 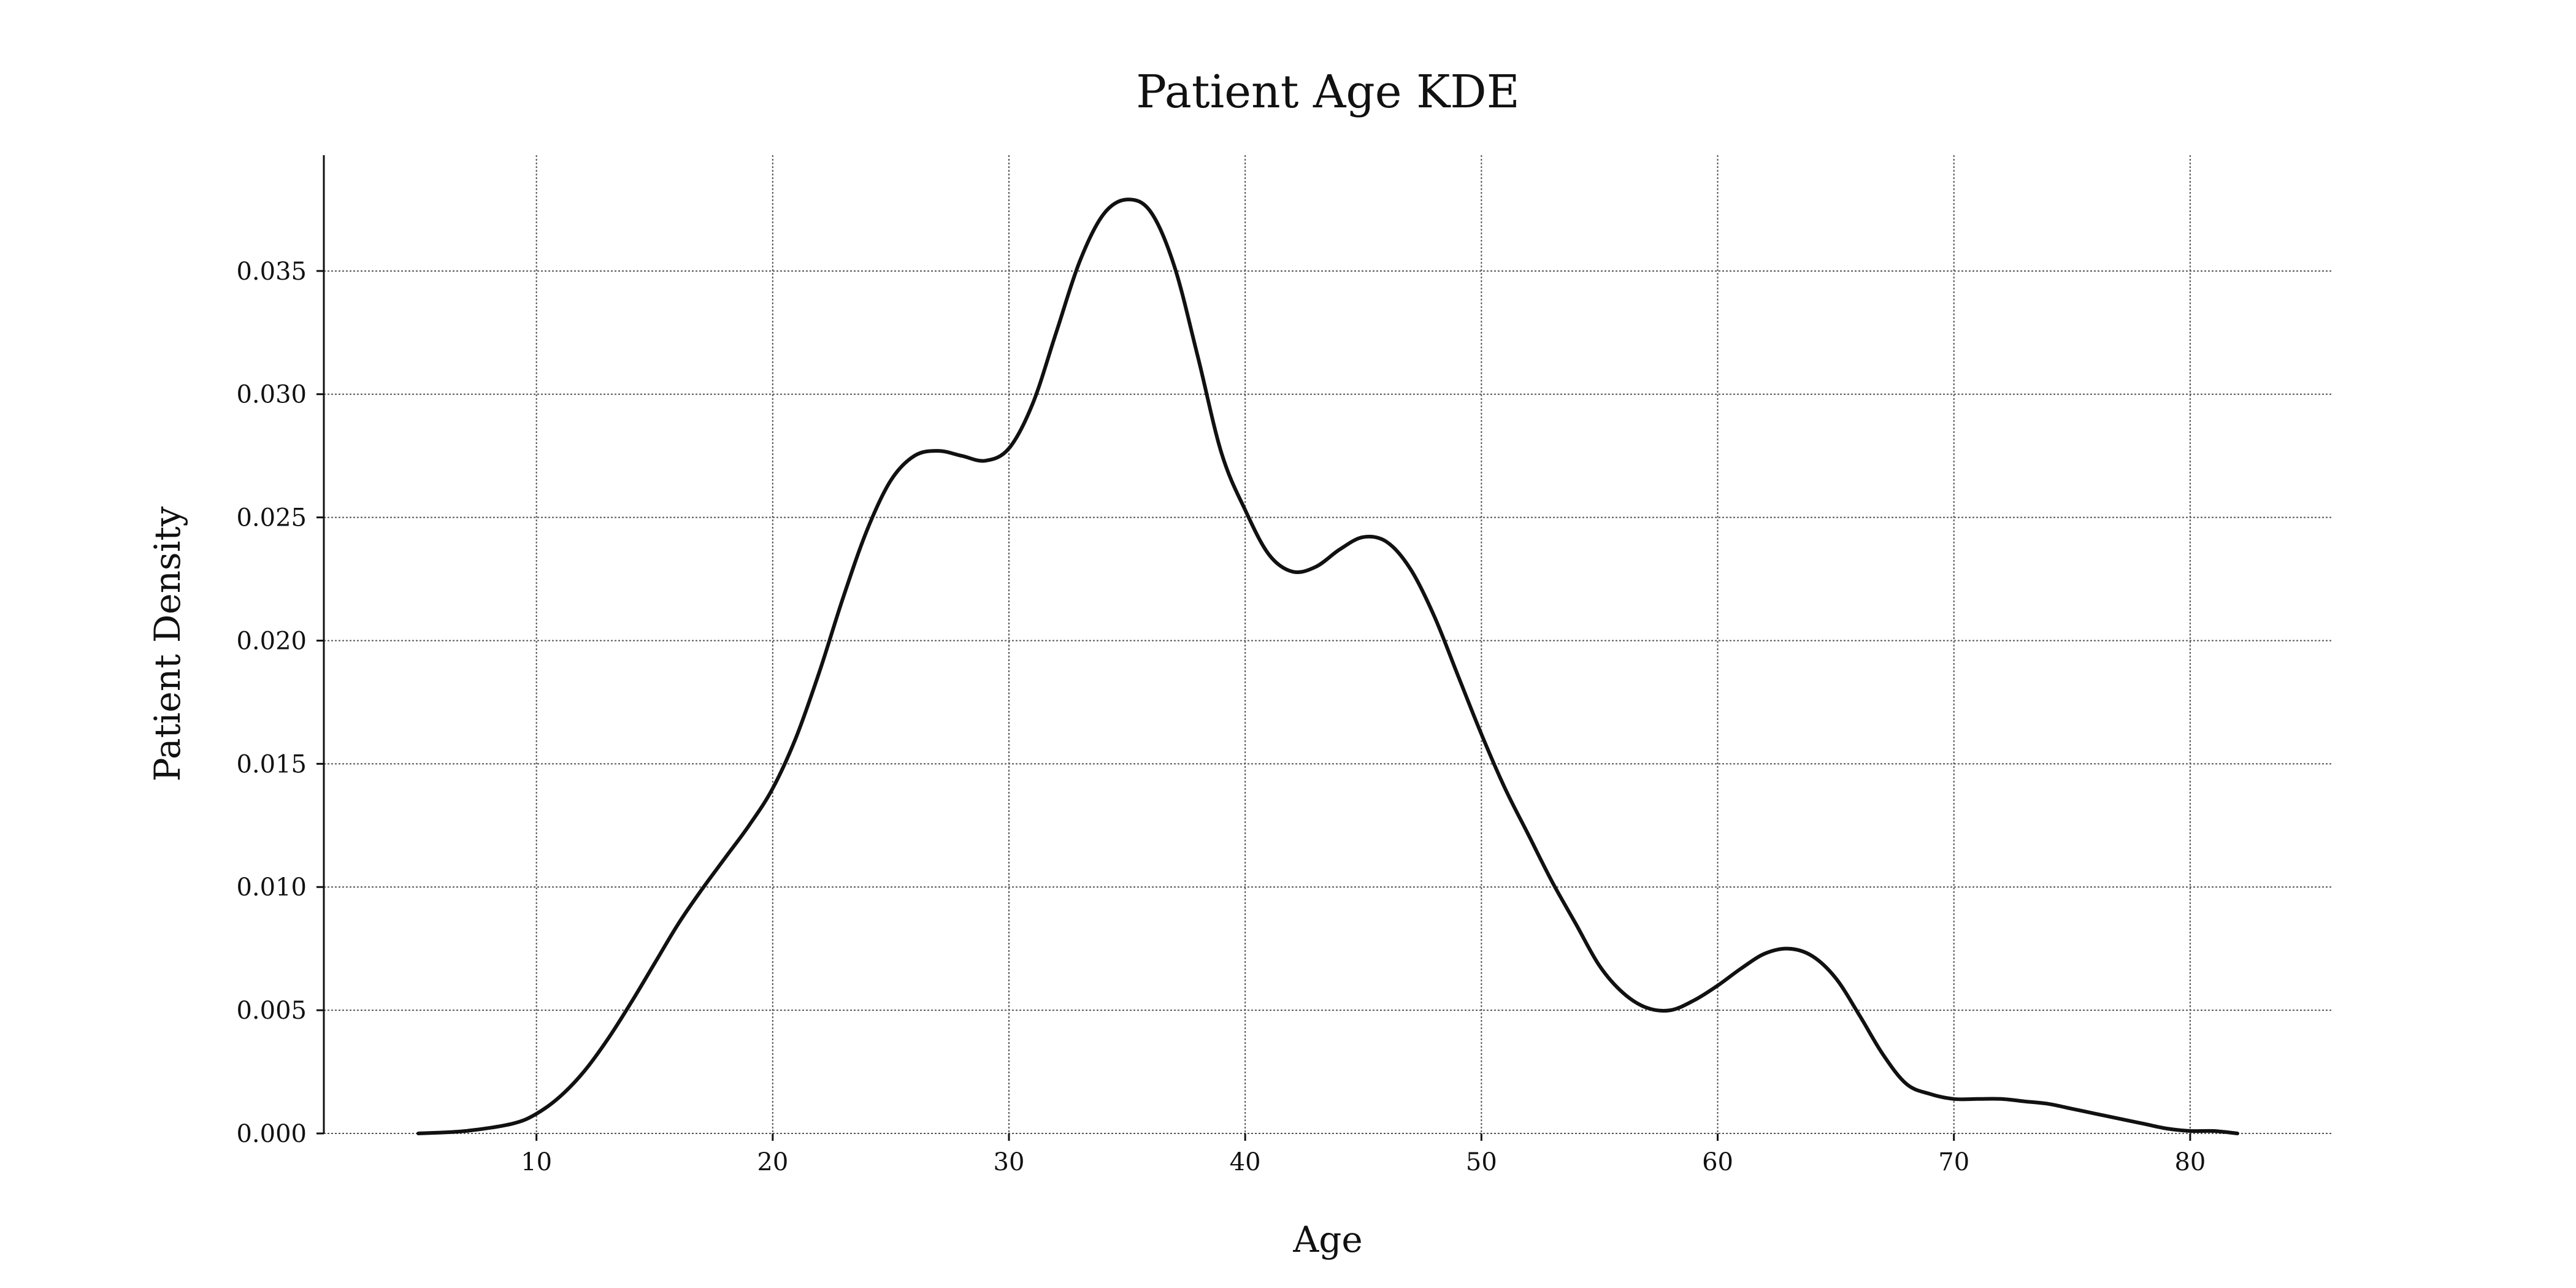 I want to click on x-tick-label: 20, so click(x=772, y=1162).